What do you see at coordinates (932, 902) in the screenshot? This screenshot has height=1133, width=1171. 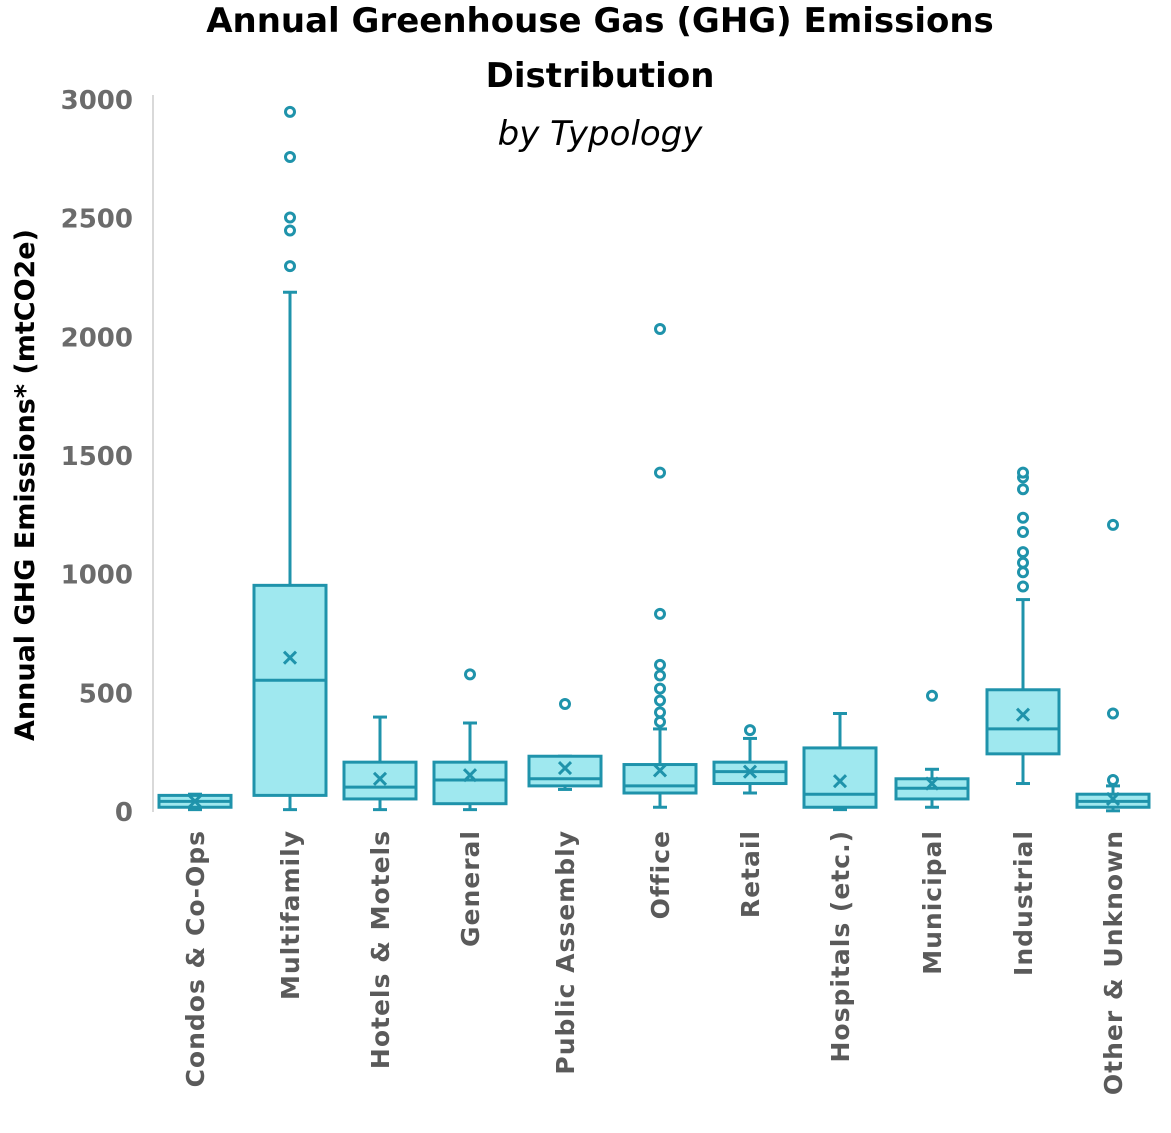 I see `x-tick-label-municipal: Municipal` at bounding box center [932, 902].